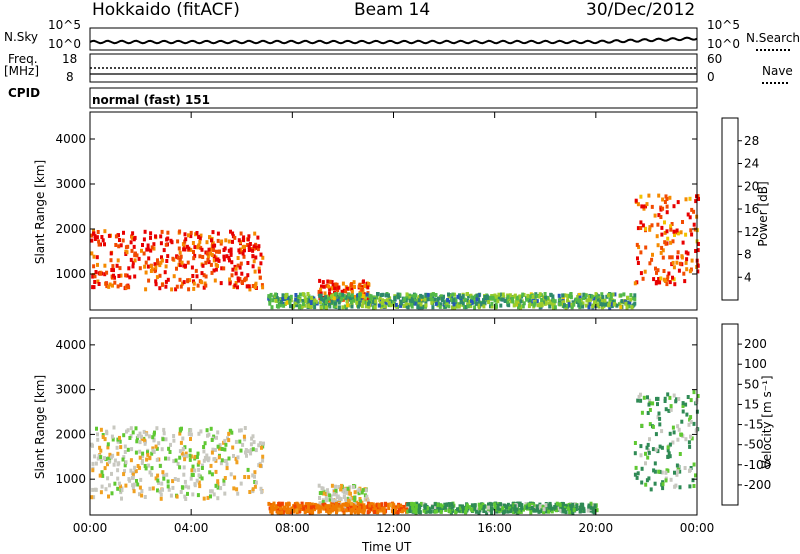 The width and height of the screenshot is (800, 554). Describe the element at coordinates (40, 427) in the screenshot. I see `velocity-ylabel: Slant Range [km]` at that location.